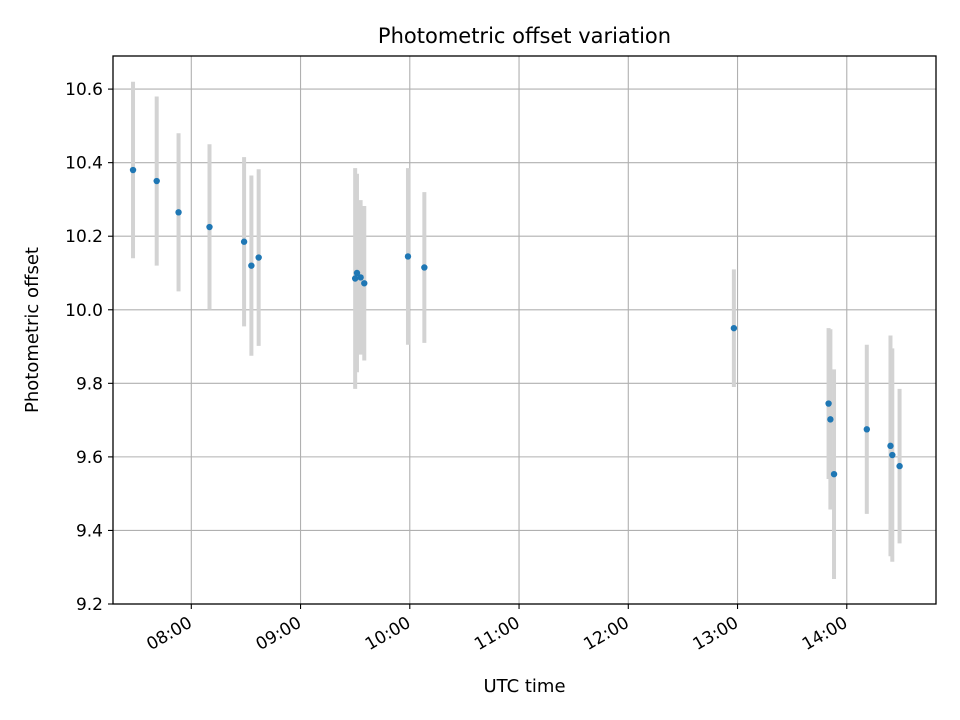 This screenshot has width=960, height=720. What do you see at coordinates (32, 330) in the screenshot?
I see `y-axis-label: Photometric offset` at bounding box center [32, 330].